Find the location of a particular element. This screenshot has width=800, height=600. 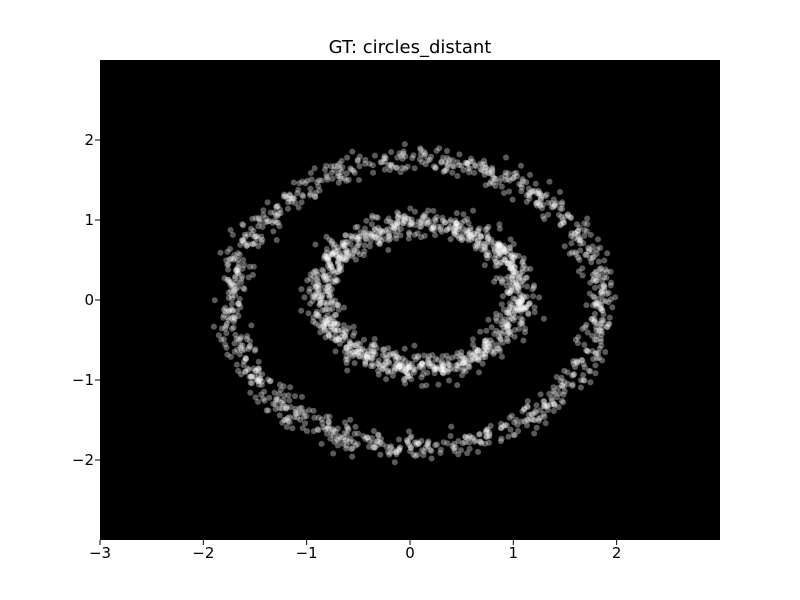

x-tick-label: 2 is located at coordinates (617, 553).